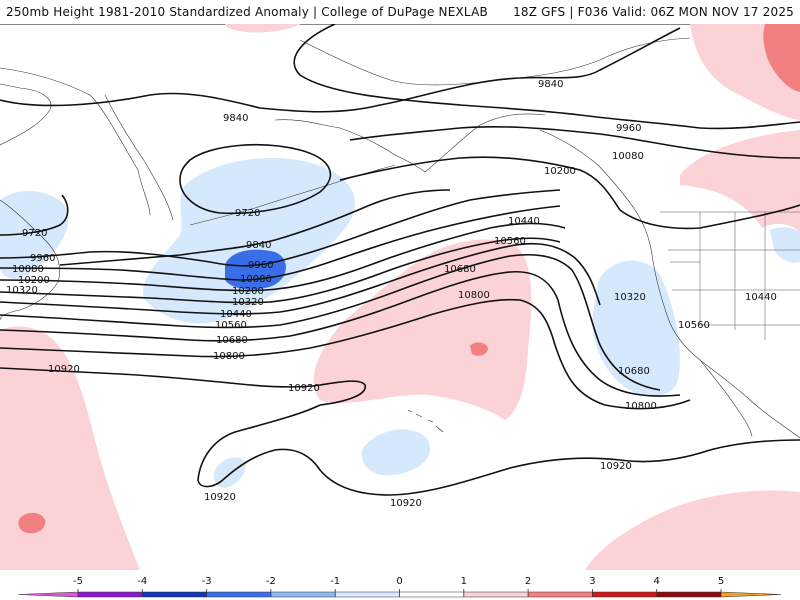 Image resolution: width=800 pixels, height=600 pixels. I want to click on contour-9840-north, so click(340, 70).